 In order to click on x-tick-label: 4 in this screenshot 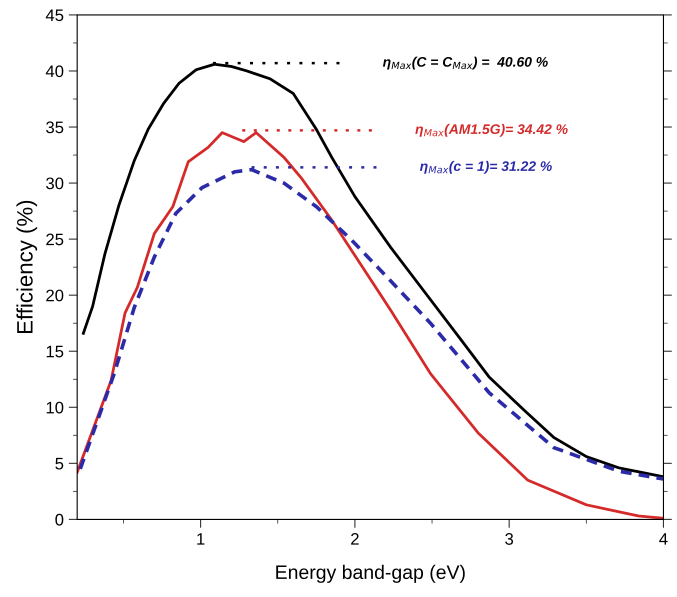, I will do `click(663, 539)`.